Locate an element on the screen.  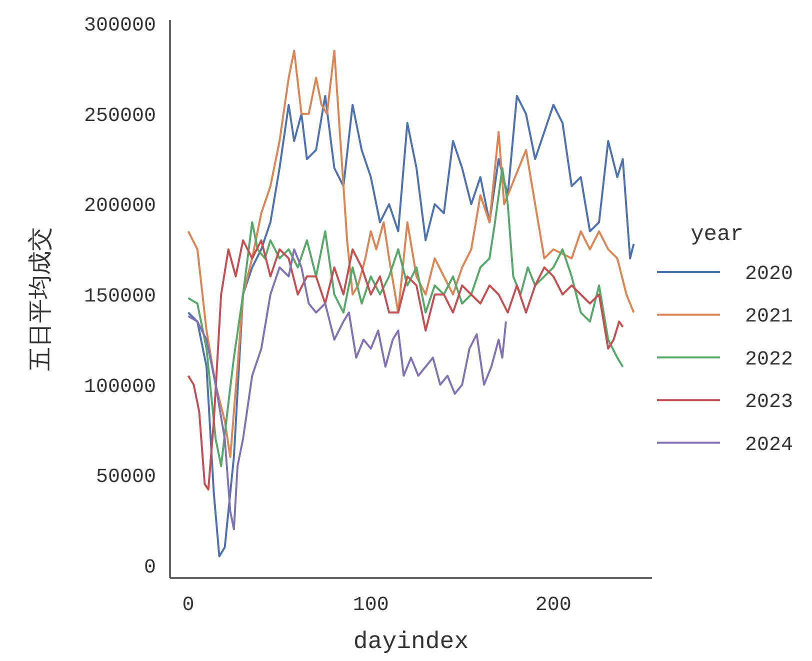
legend-label: 2023 is located at coordinates (769, 402).